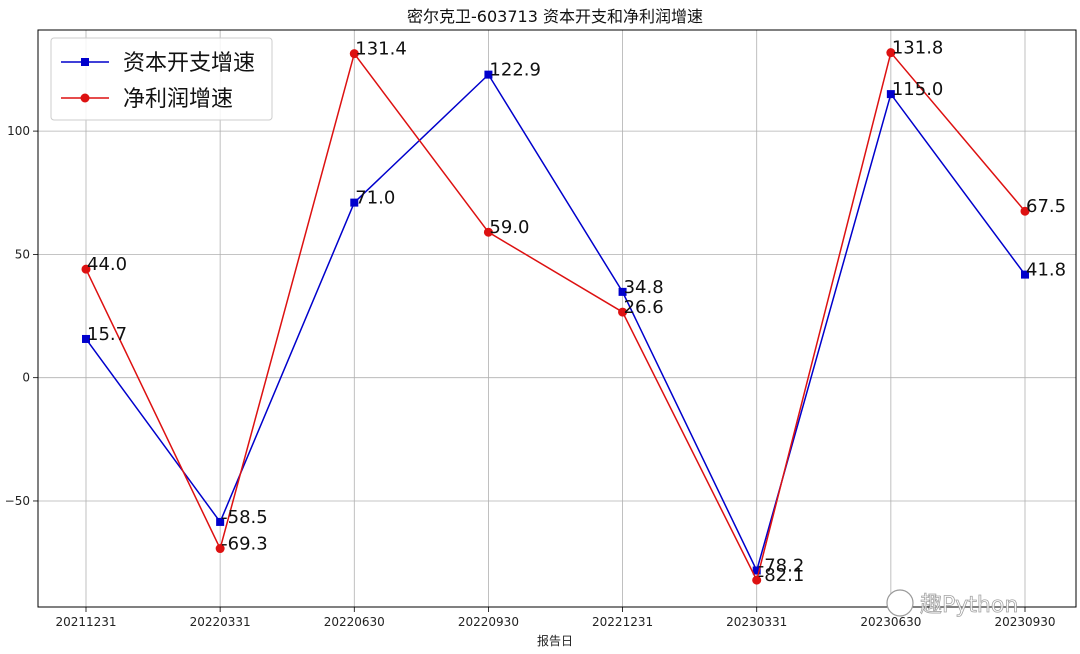  Describe the element at coordinates (381, 49) in the screenshot. I see `data-label: 131.4` at that location.